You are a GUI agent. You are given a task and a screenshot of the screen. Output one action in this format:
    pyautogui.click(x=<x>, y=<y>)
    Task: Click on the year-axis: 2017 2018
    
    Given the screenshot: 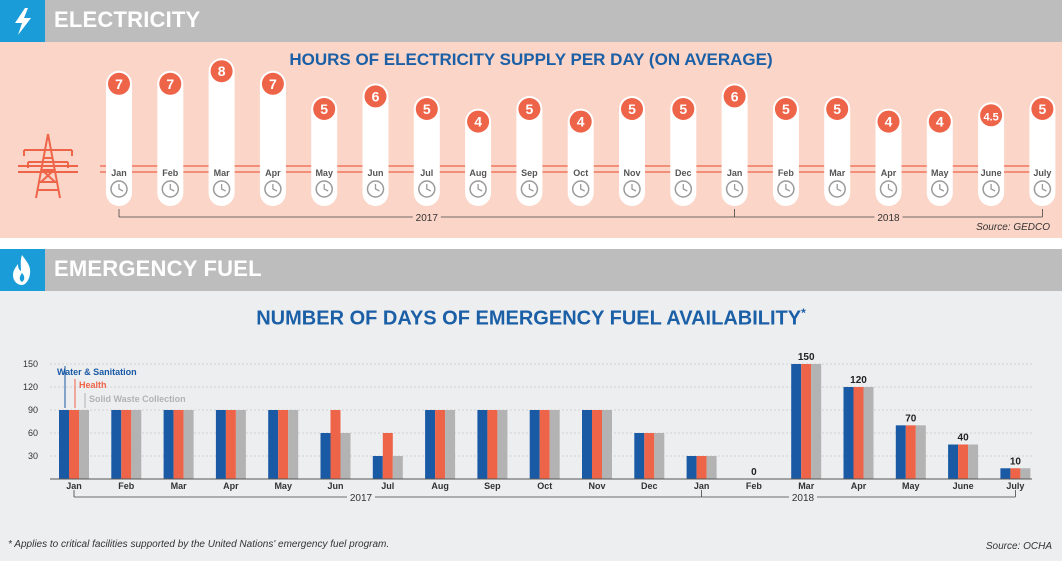 What is the action you would take?
    pyautogui.click(x=580, y=216)
    